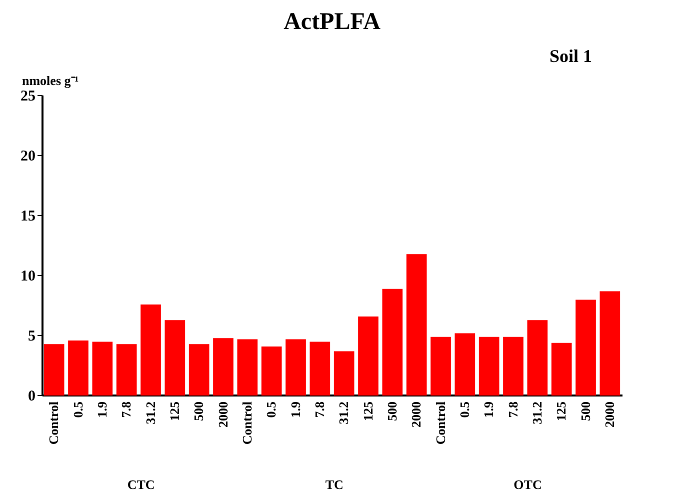 Image resolution: width=689 pixels, height=491 pixels. Describe the element at coordinates (32, 396) in the screenshot. I see `y-tick-label: 0` at that location.